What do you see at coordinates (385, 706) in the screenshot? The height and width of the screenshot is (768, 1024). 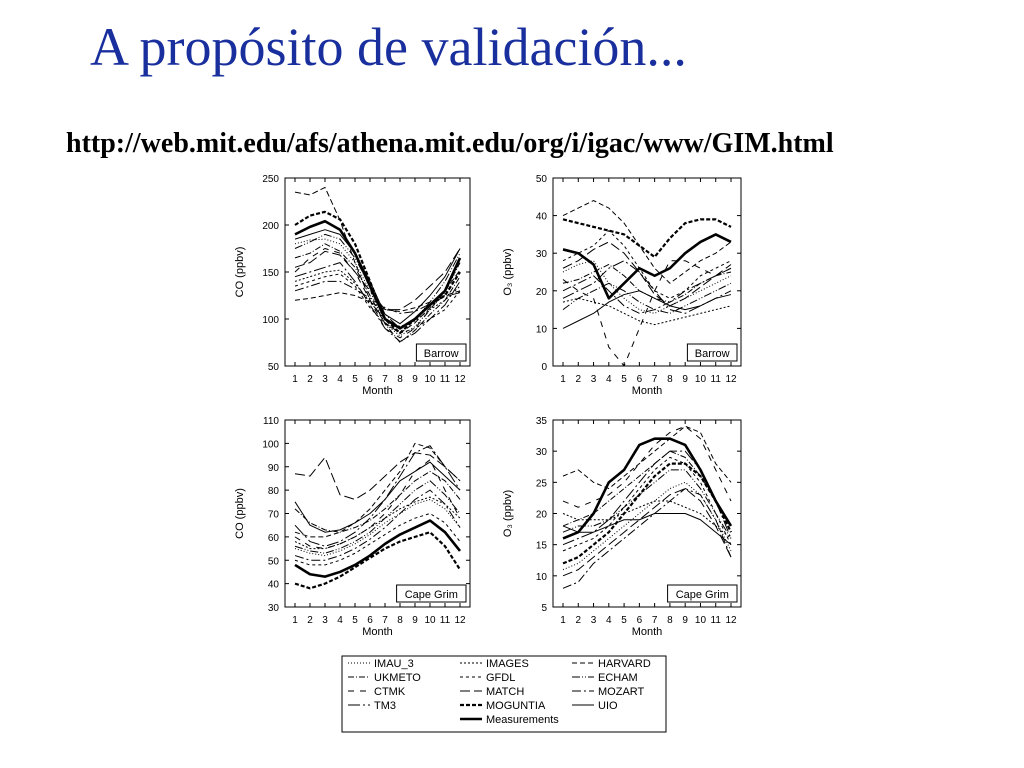 I see `legend-label-tm3: TM3` at bounding box center [385, 706].